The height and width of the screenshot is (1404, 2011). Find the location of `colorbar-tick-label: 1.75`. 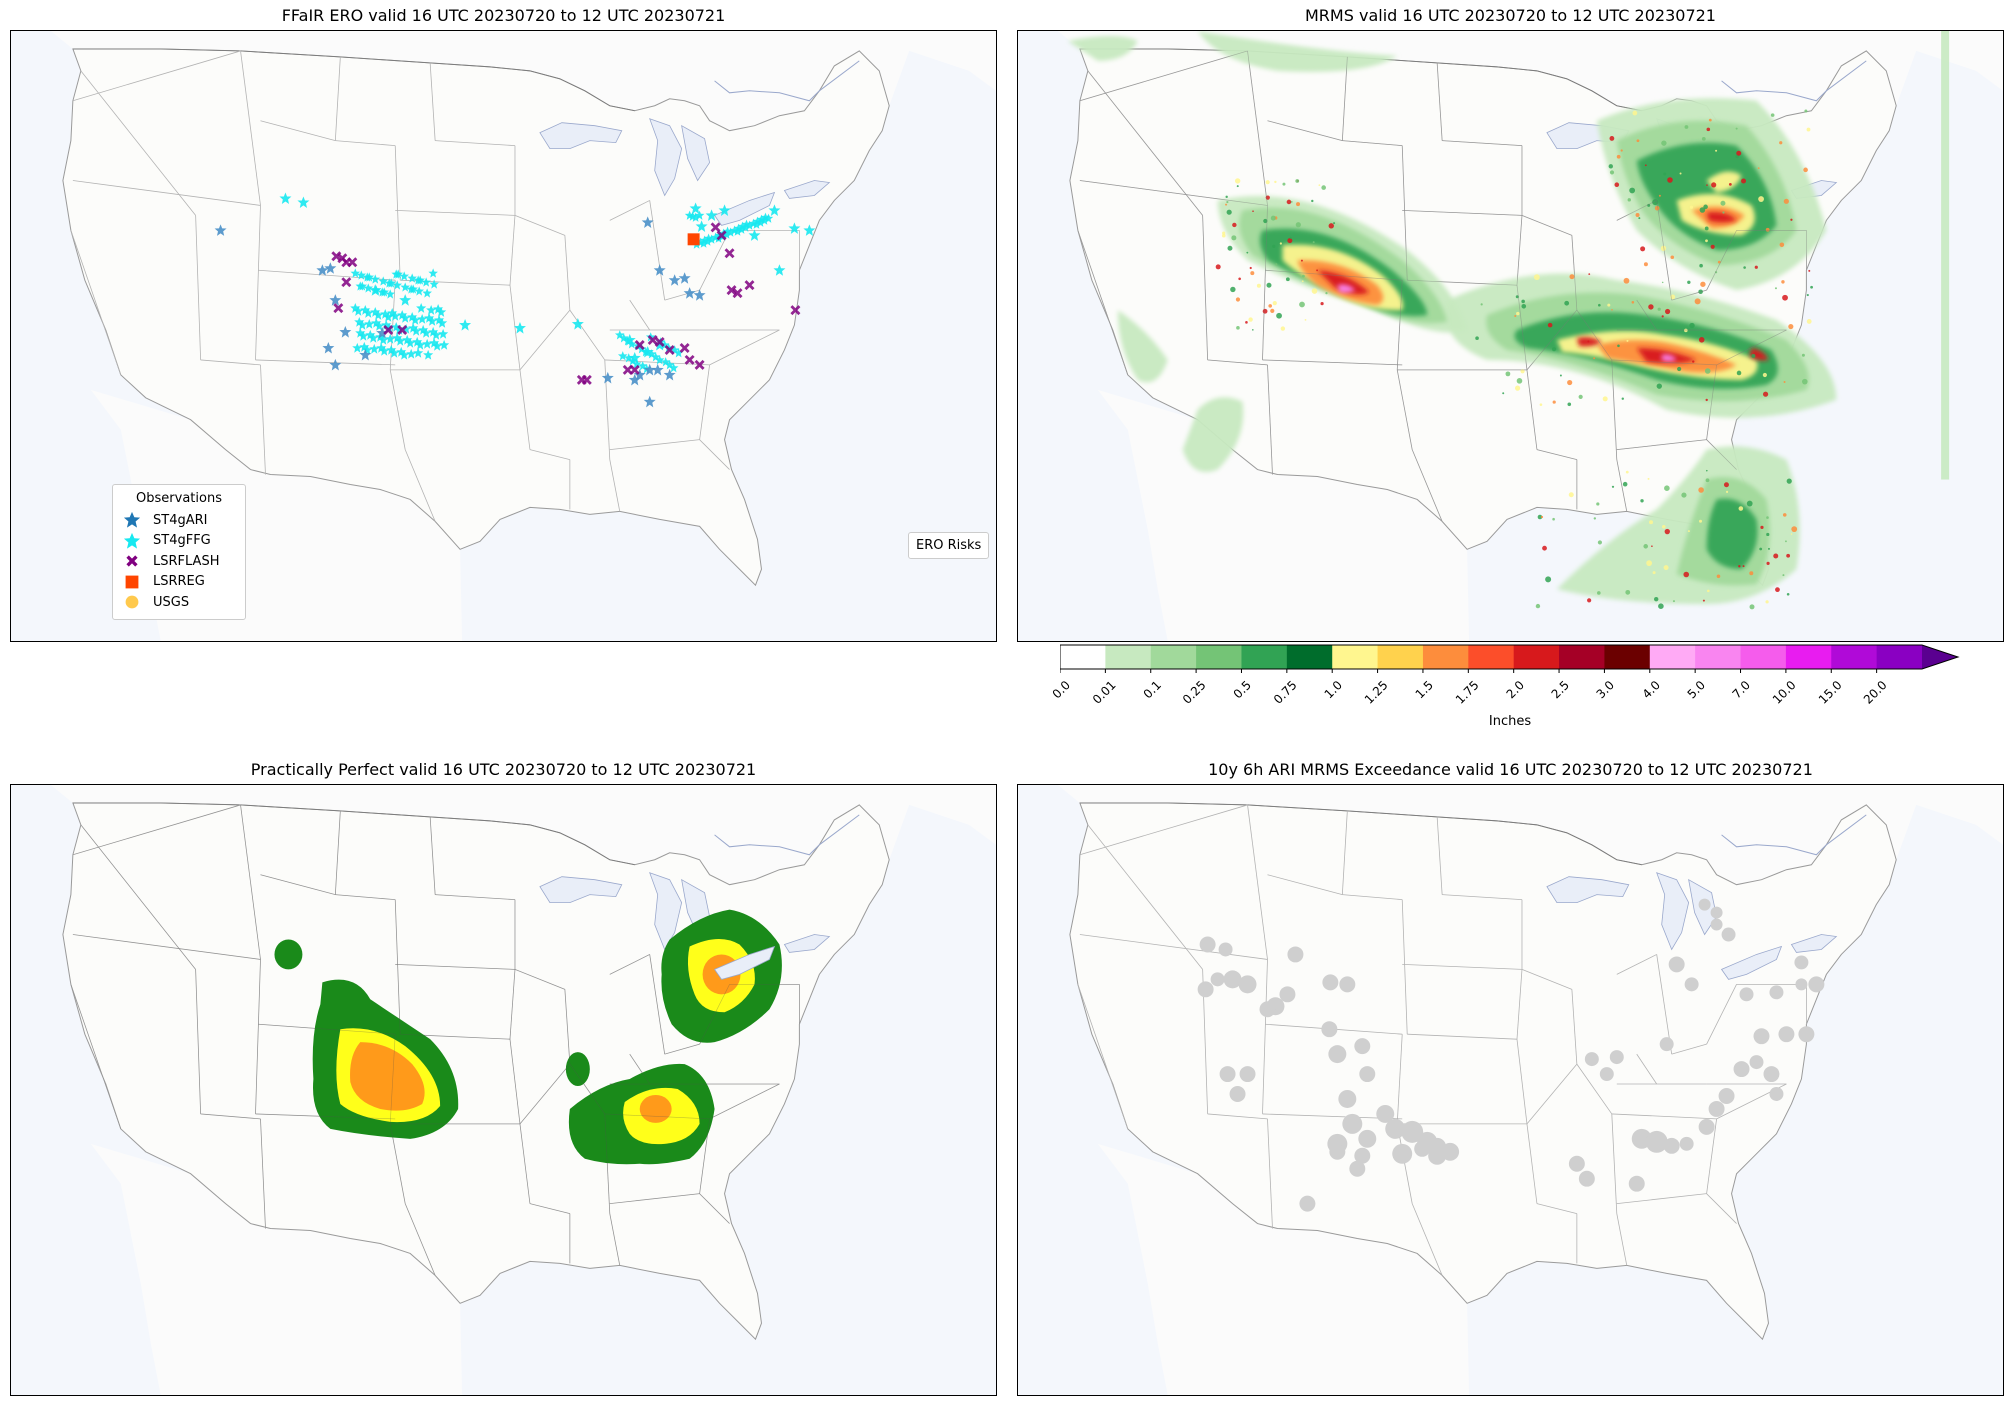

colorbar-tick-label: 1.75 is located at coordinates (1467, 692).